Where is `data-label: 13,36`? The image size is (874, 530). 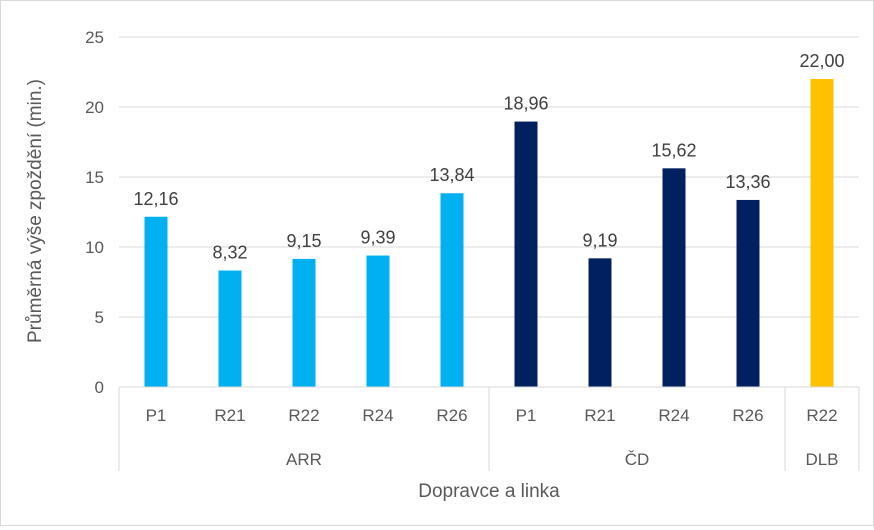
data-label: 13,36 is located at coordinates (747, 182).